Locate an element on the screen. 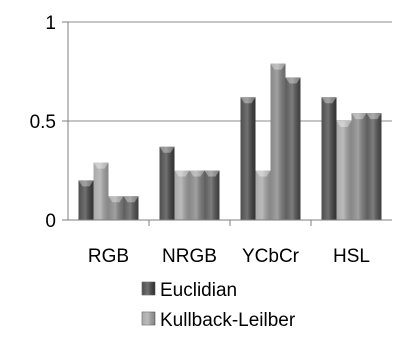 The width and height of the screenshot is (400, 352). y-axis-ticks: 00.51 is located at coordinates (49, 122).